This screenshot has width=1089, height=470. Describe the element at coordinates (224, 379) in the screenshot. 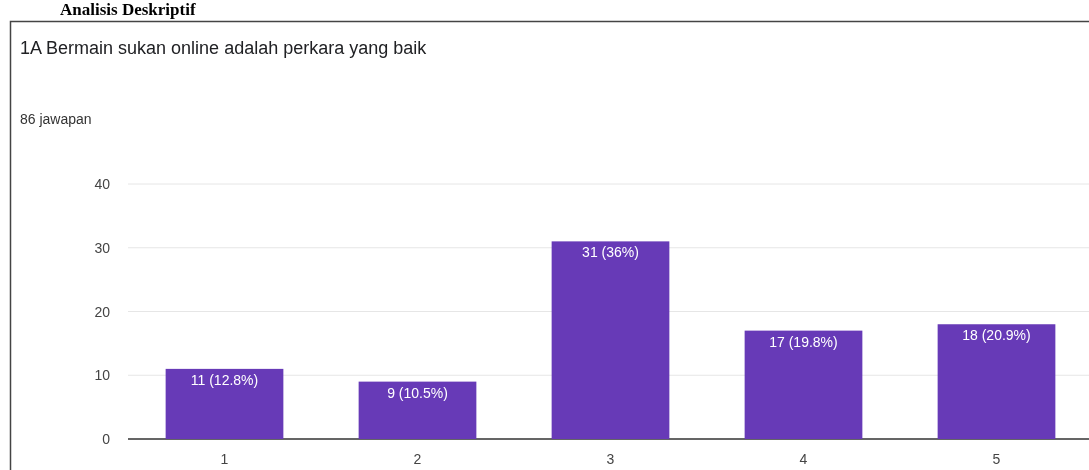

I see `data-label: 11 (12.8%)` at that location.